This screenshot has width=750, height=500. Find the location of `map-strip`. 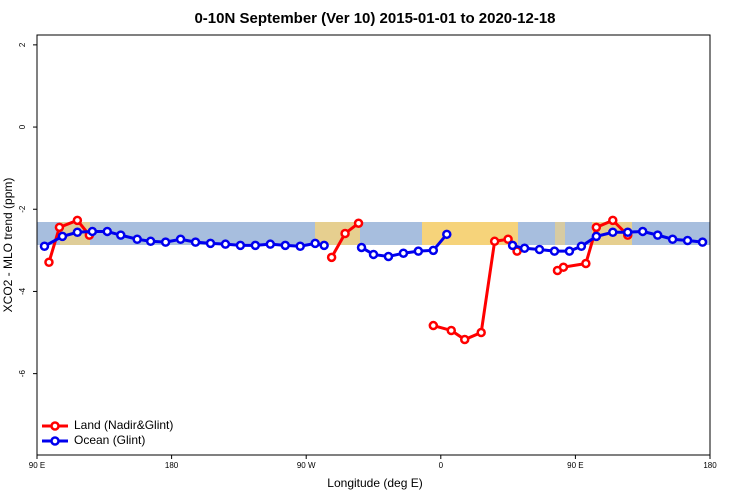

map-strip is located at coordinates (373, 233).